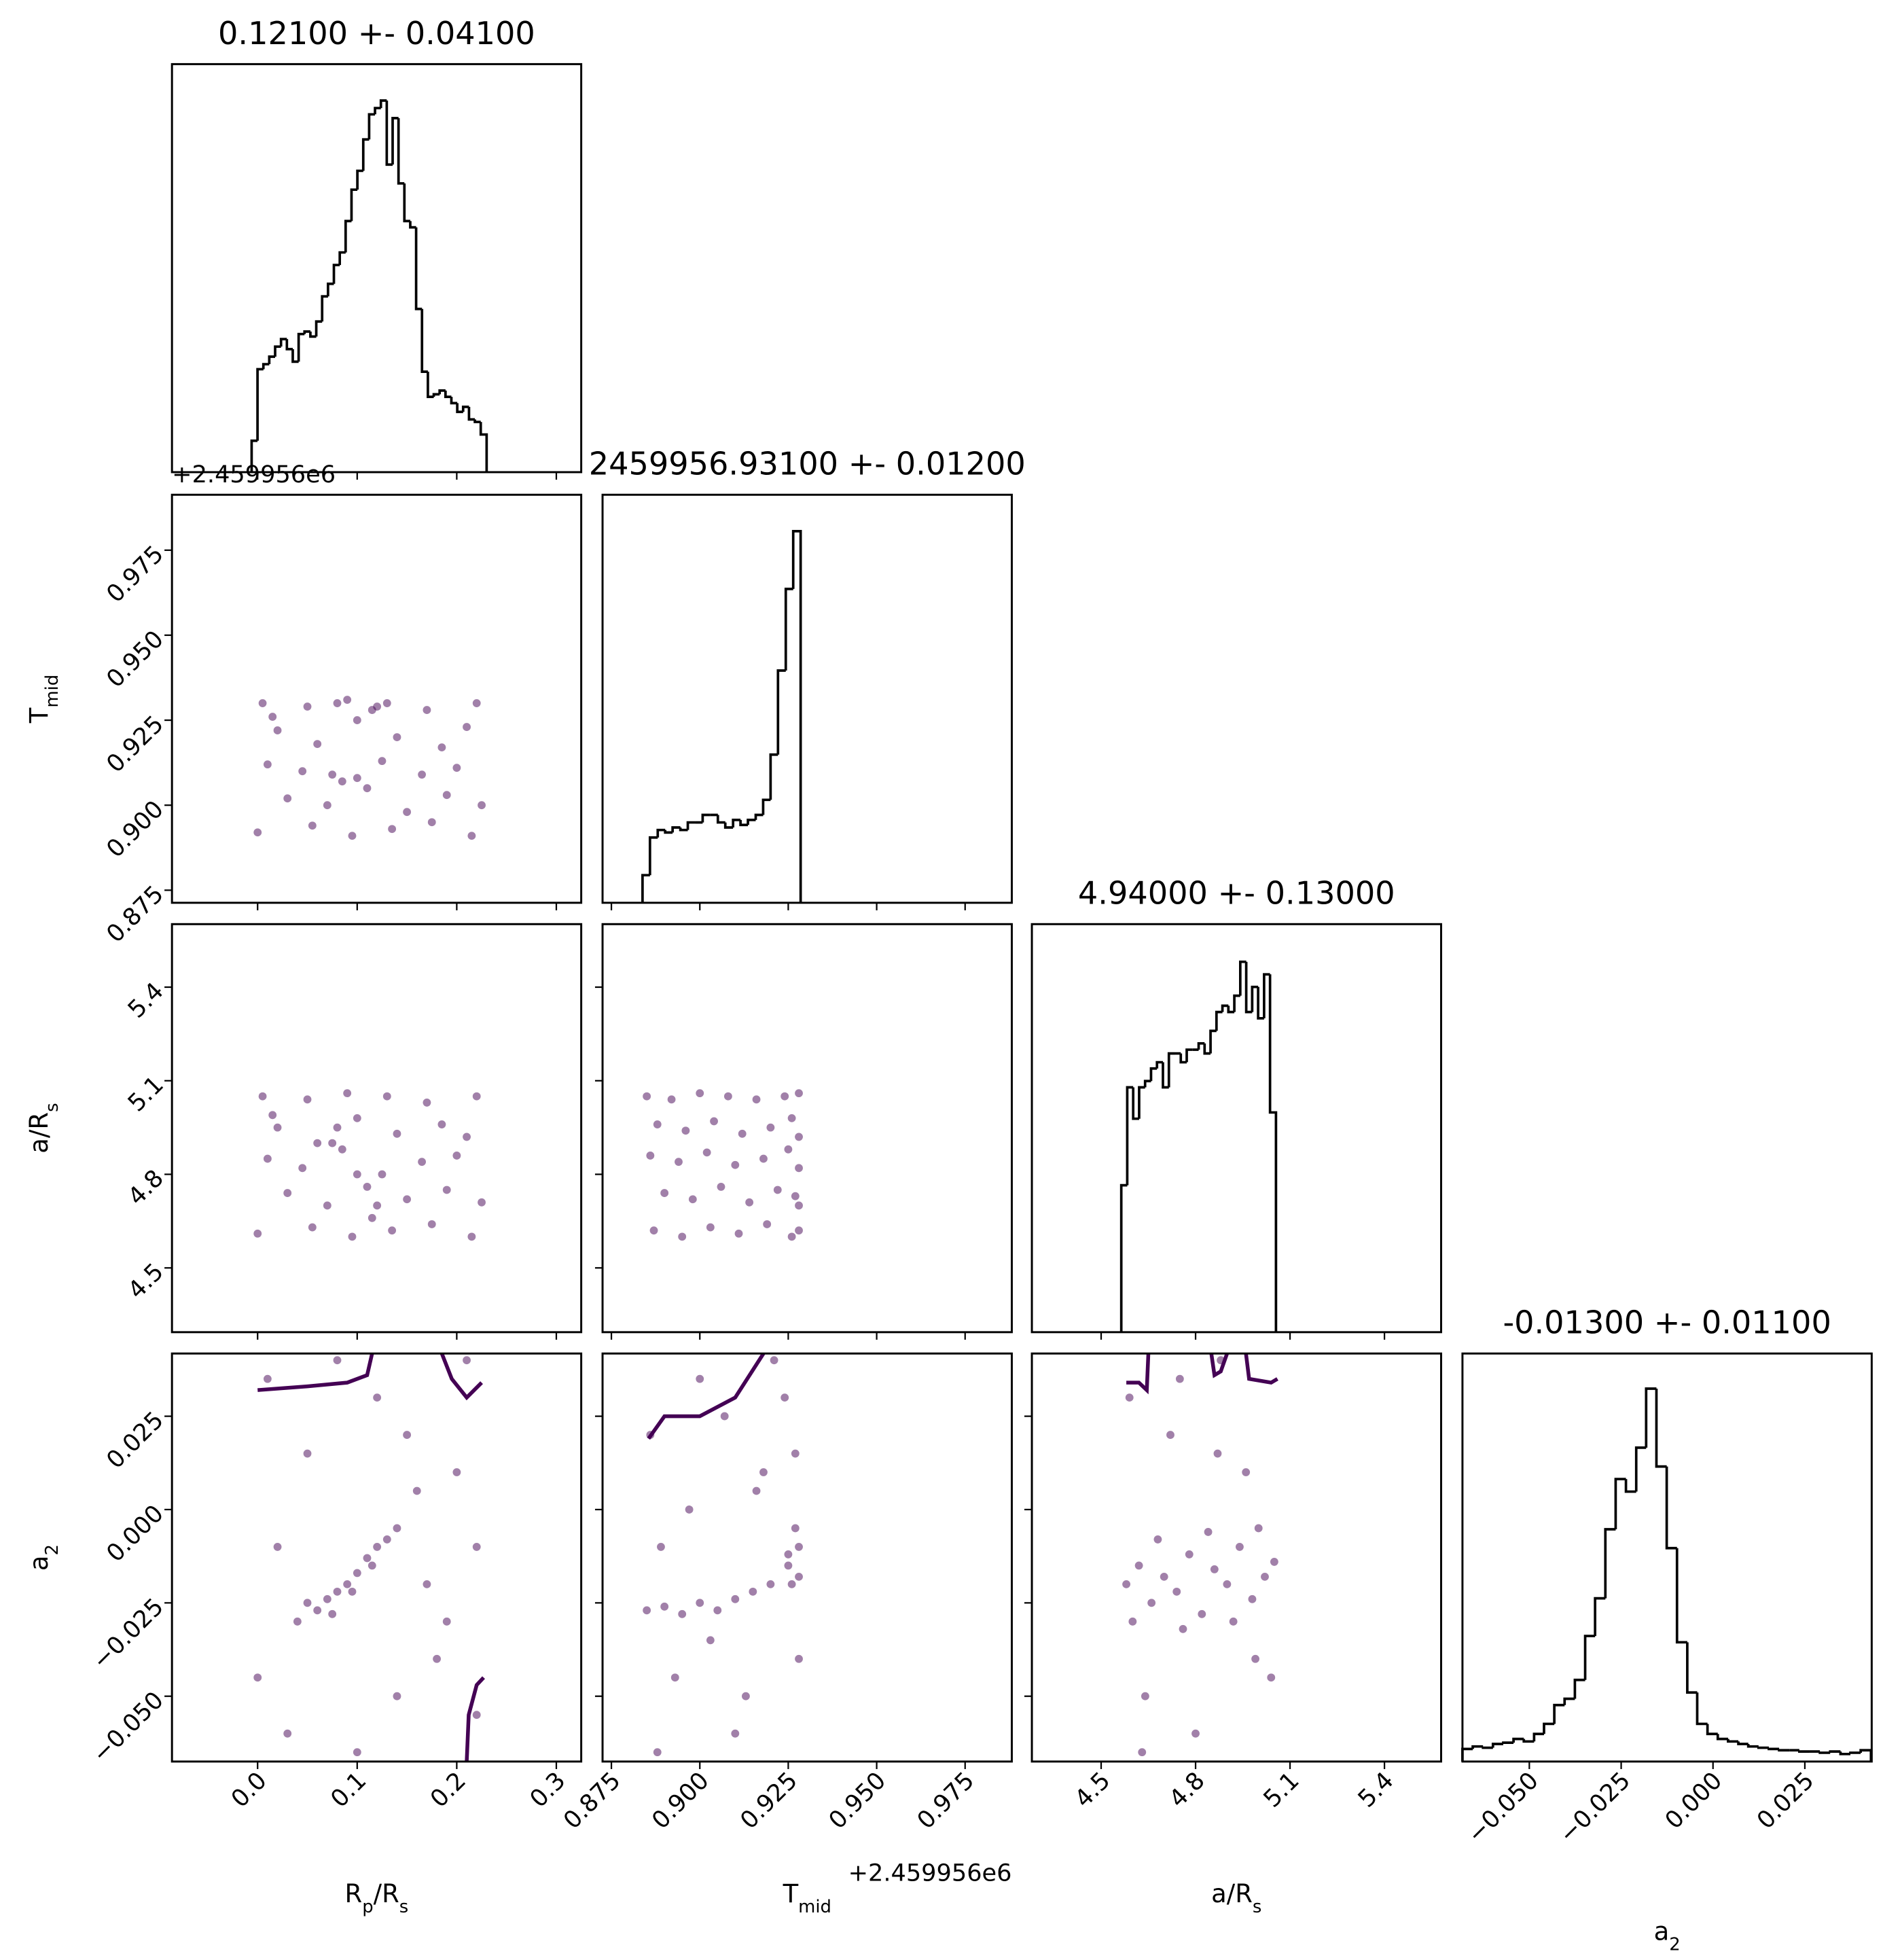 The height and width of the screenshot is (1960, 1883). What do you see at coordinates (43, 1128) in the screenshot?
I see `axis-label: a/Rs` at bounding box center [43, 1128].